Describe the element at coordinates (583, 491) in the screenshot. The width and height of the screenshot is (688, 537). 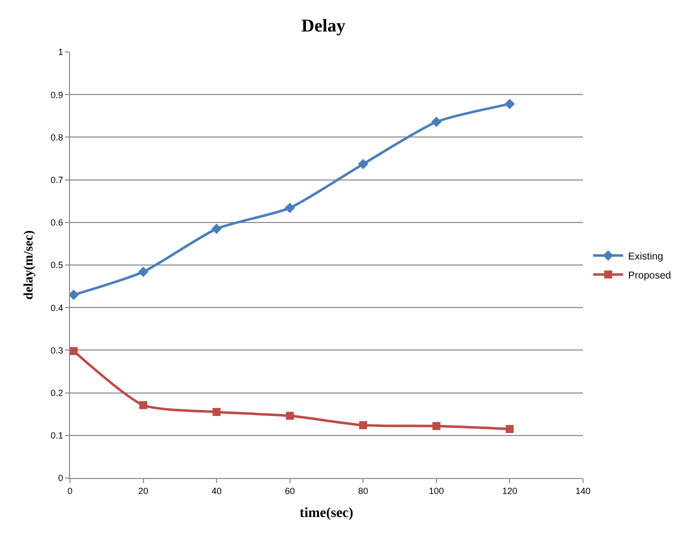
I see `x-tick-label: 140` at that location.